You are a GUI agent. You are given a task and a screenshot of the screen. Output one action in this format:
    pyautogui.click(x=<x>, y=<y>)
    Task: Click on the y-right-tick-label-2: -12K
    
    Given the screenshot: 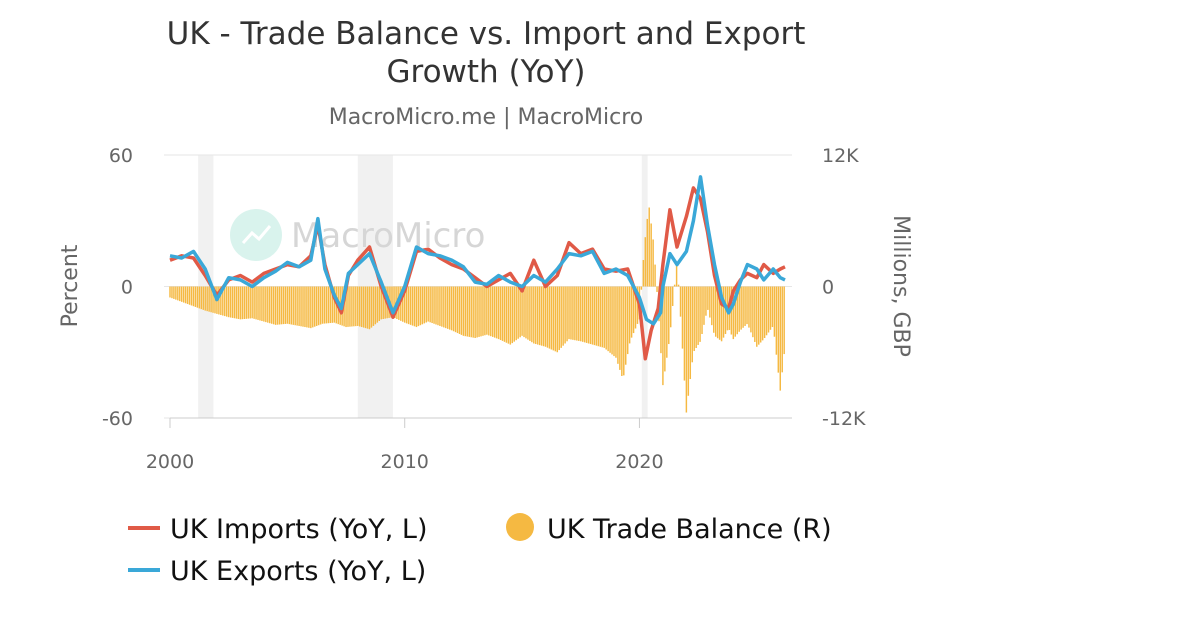 What is the action you would take?
    pyautogui.click(x=844, y=419)
    